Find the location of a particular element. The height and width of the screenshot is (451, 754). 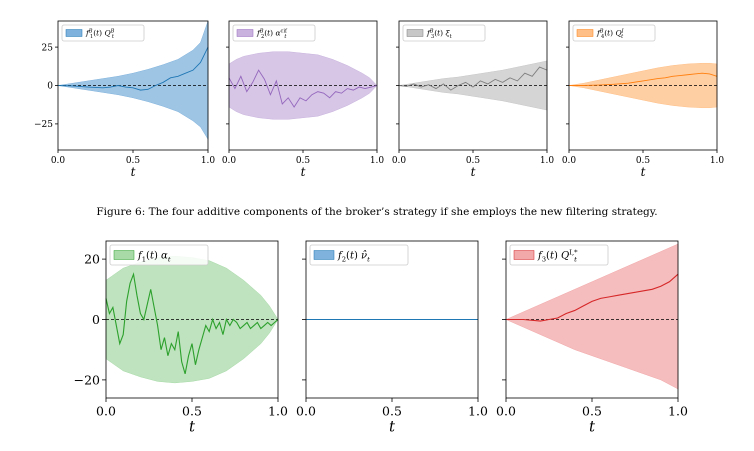

legend-label: fB 3(t) ξt is located at coordinates (439, 34).